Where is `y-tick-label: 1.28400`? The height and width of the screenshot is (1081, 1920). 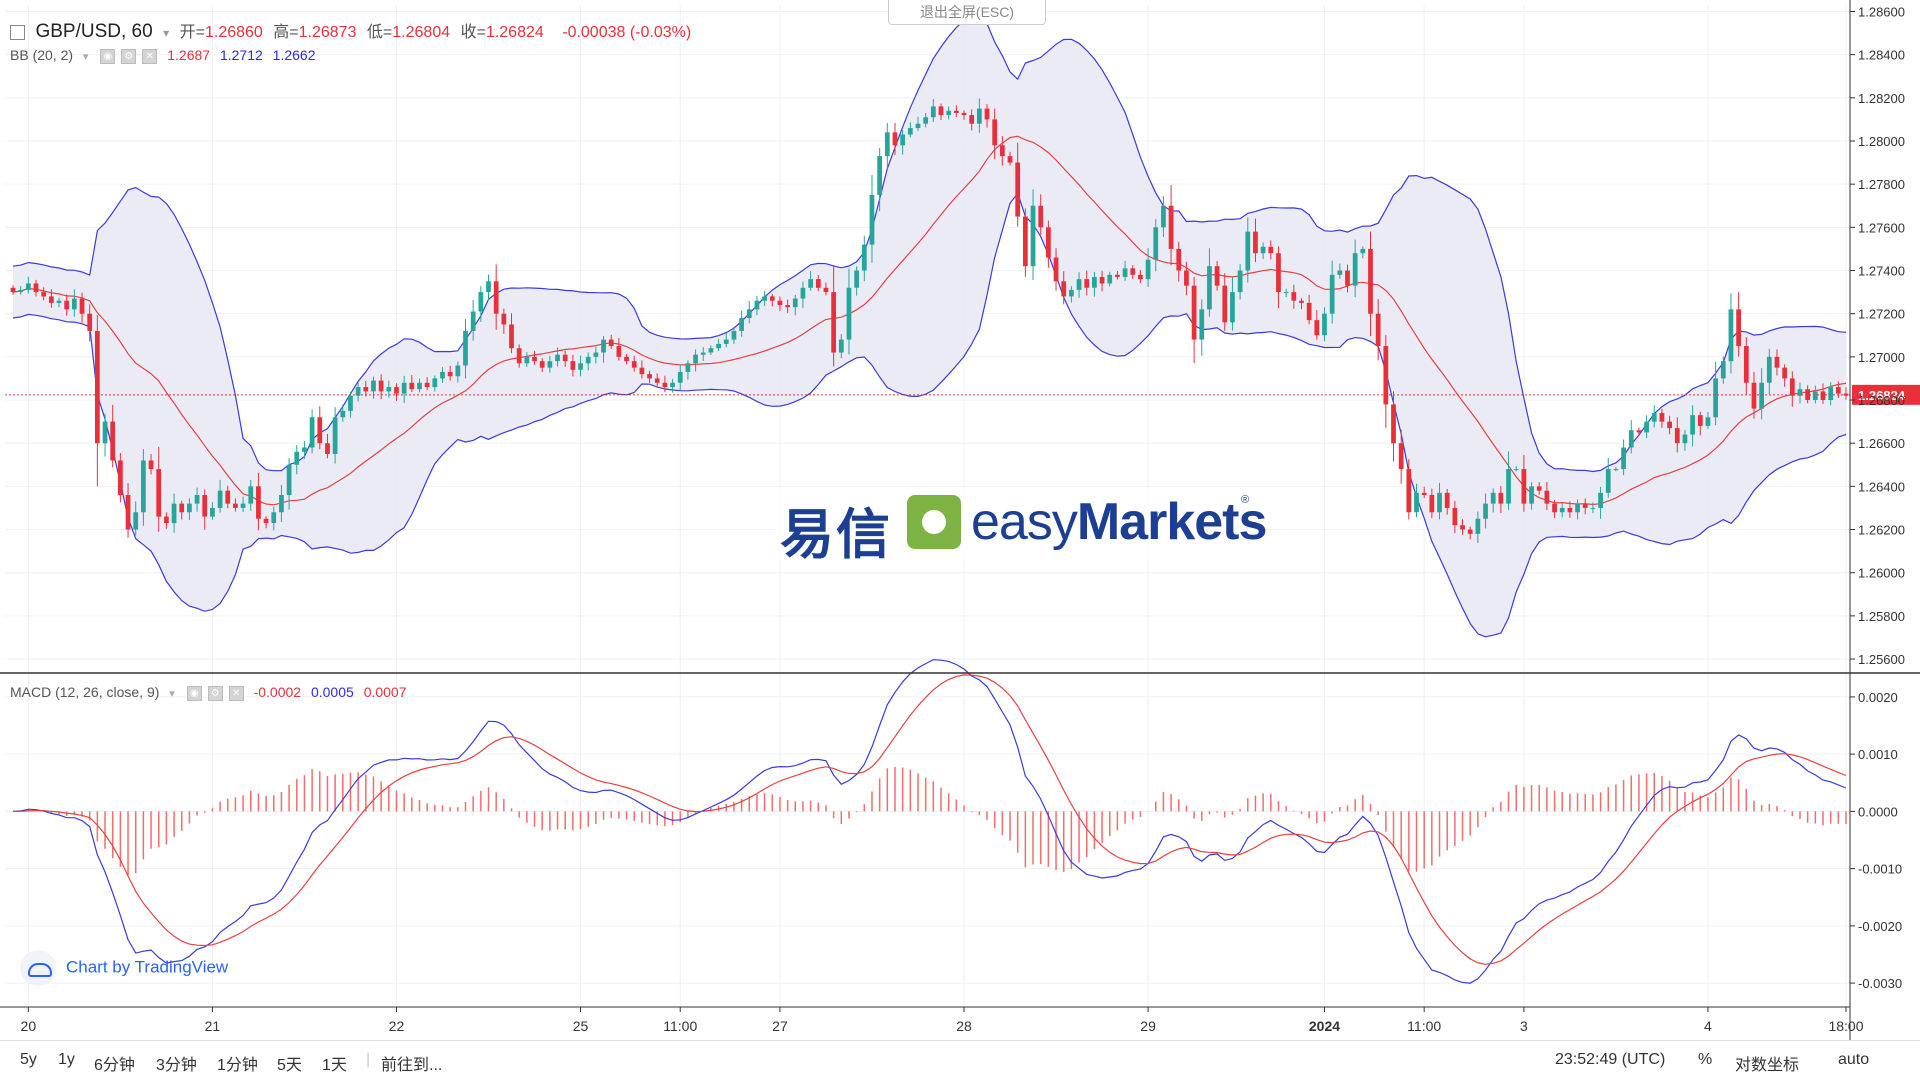
y-tick-label: 1.28400 is located at coordinates (1881, 55).